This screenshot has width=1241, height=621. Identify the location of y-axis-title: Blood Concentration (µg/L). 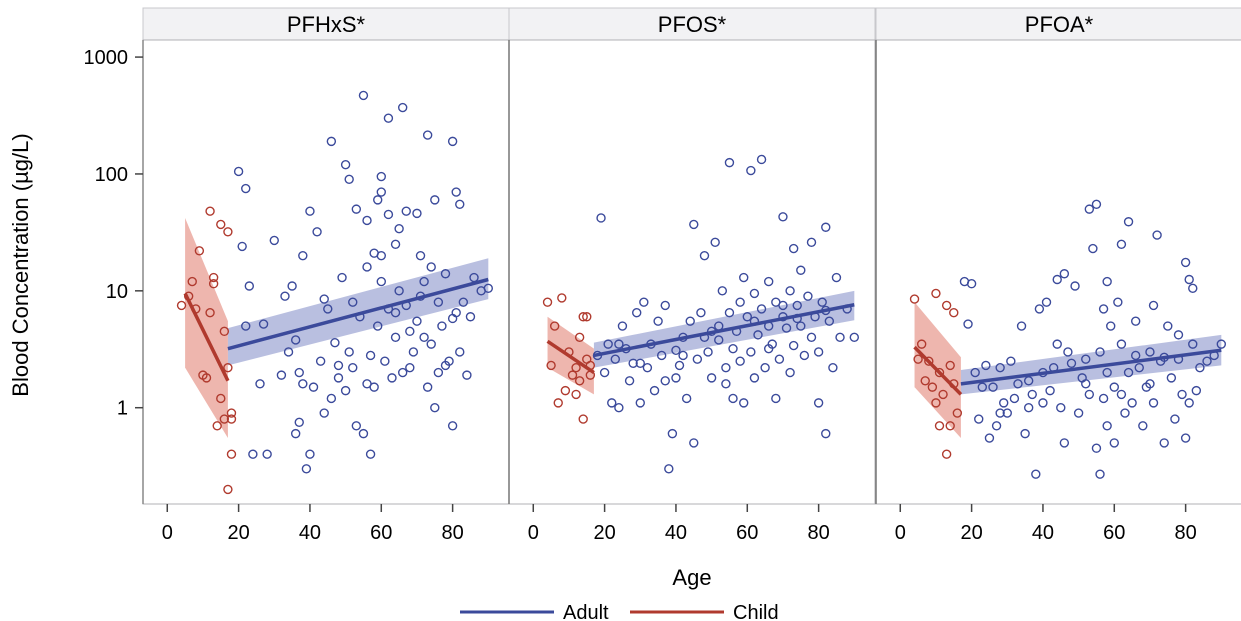
(20, 264).